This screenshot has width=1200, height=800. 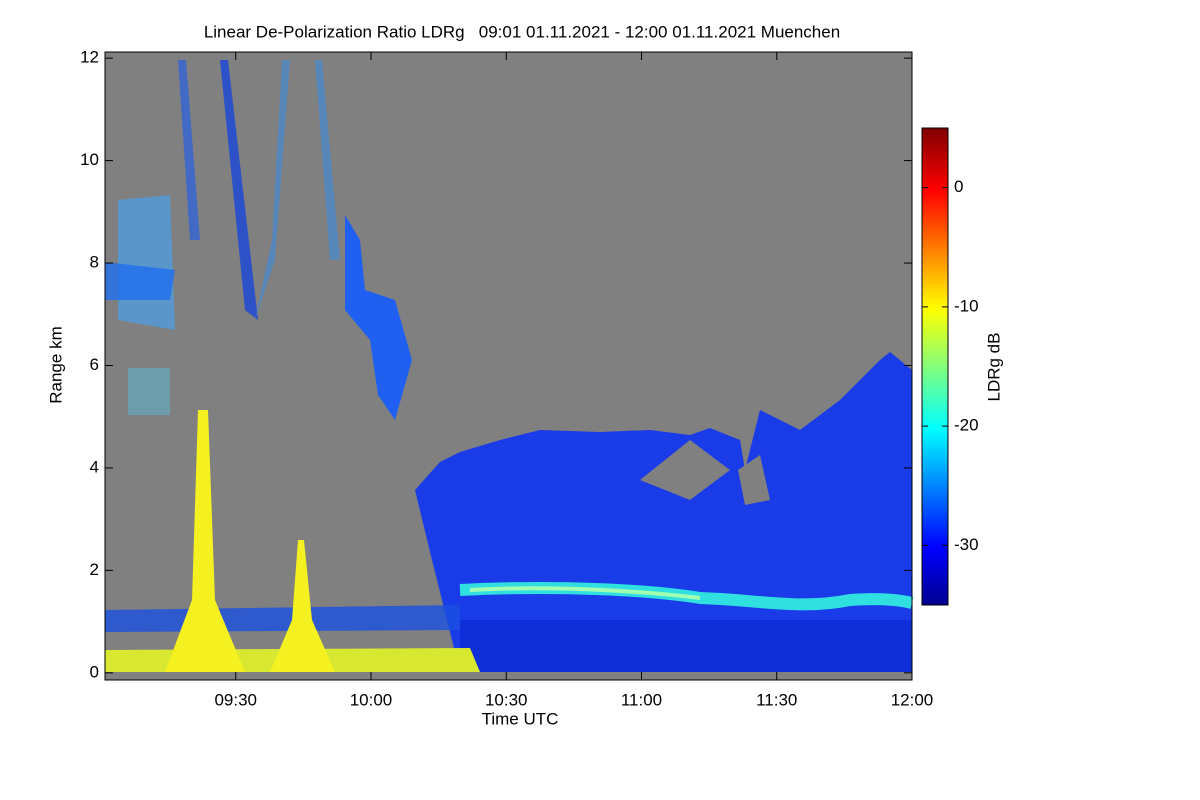 What do you see at coordinates (966, 425) in the screenshot?
I see `colorbar-tick-label: -20` at bounding box center [966, 425].